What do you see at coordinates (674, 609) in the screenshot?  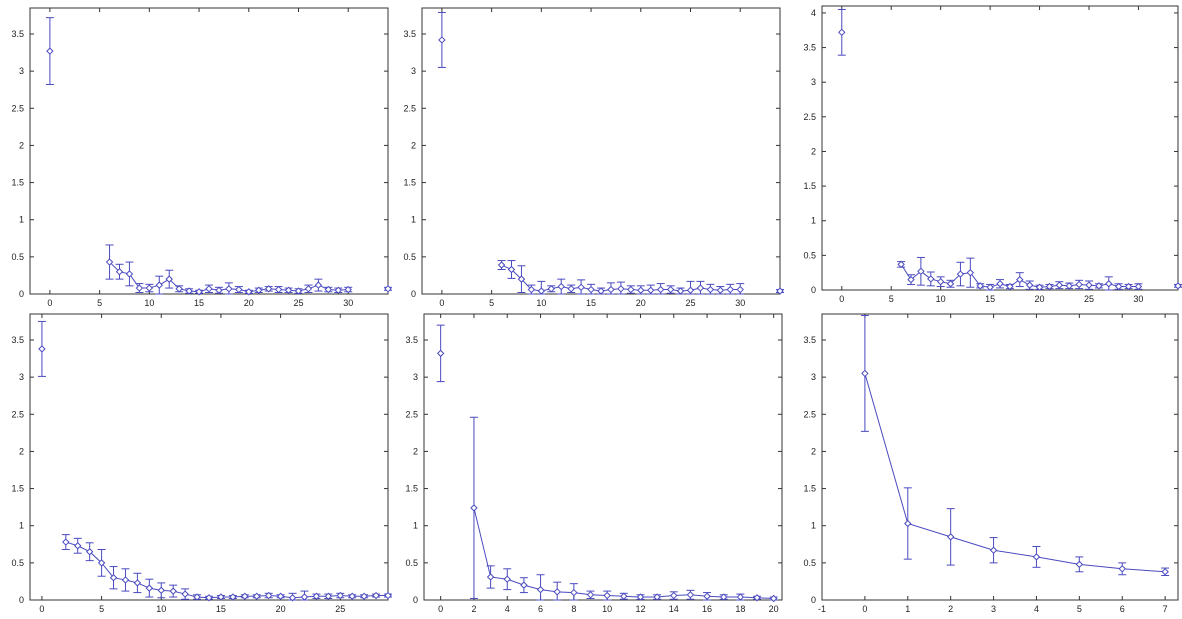 I see `x-tick-label: 14` at bounding box center [674, 609].